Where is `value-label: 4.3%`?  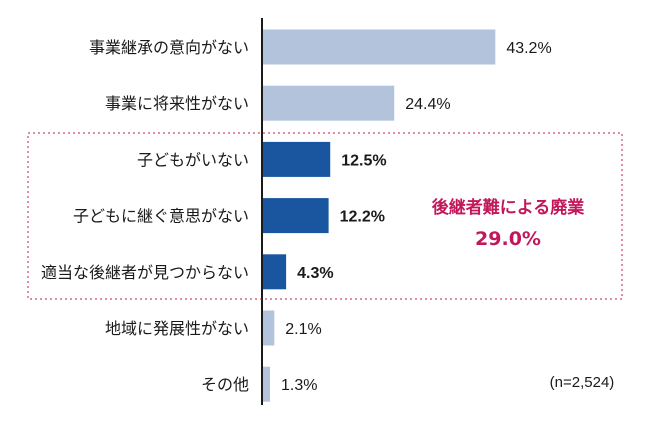 value-label: 4.3% is located at coordinates (315, 273).